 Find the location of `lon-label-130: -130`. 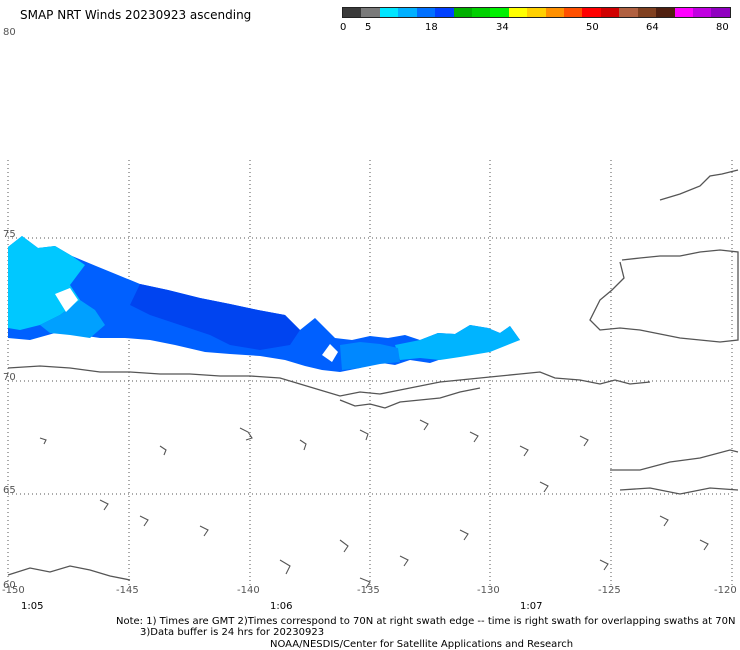

lon-label-130: -130 is located at coordinates (488, 590).